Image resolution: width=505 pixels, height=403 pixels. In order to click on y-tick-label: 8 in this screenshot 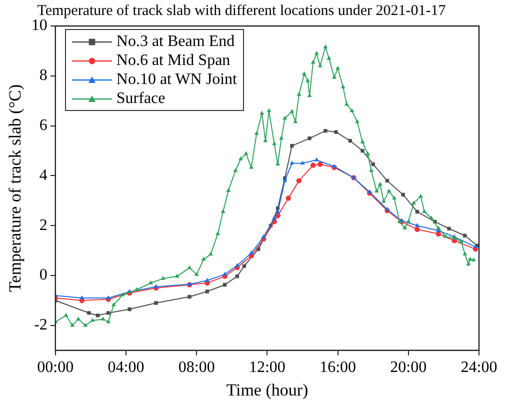, I will do `click(43, 75)`.